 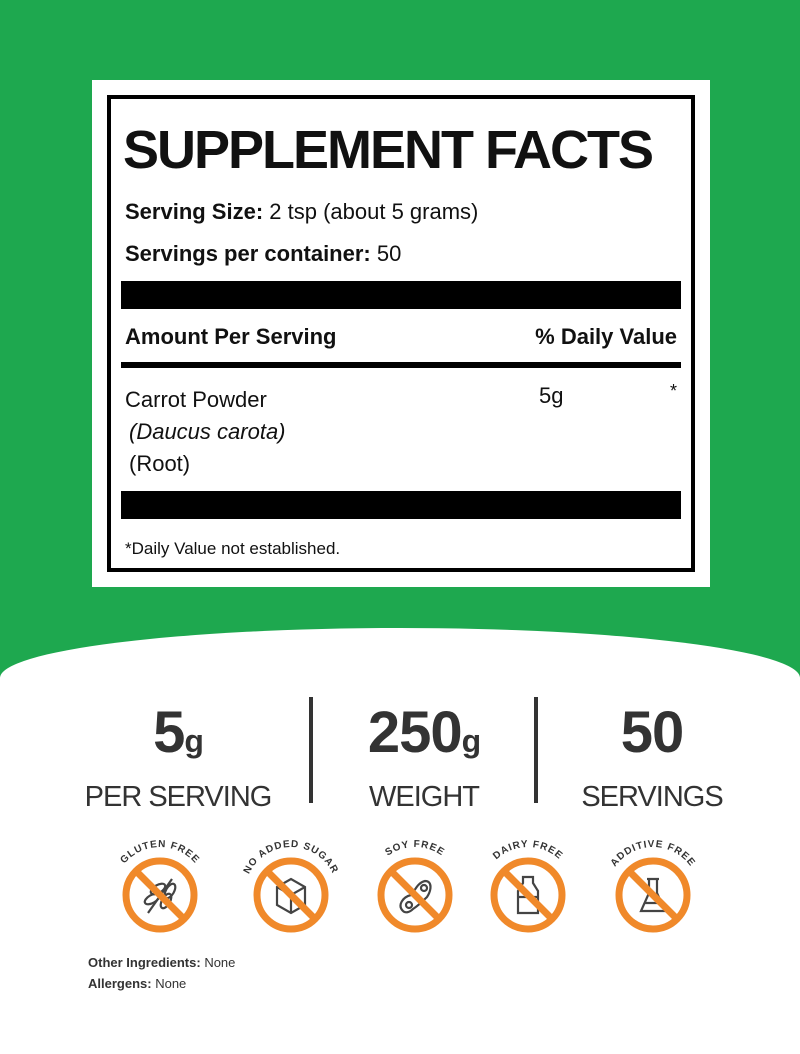 What do you see at coordinates (551, 395) in the screenshot?
I see `ingredient-amount: 5g` at bounding box center [551, 395].